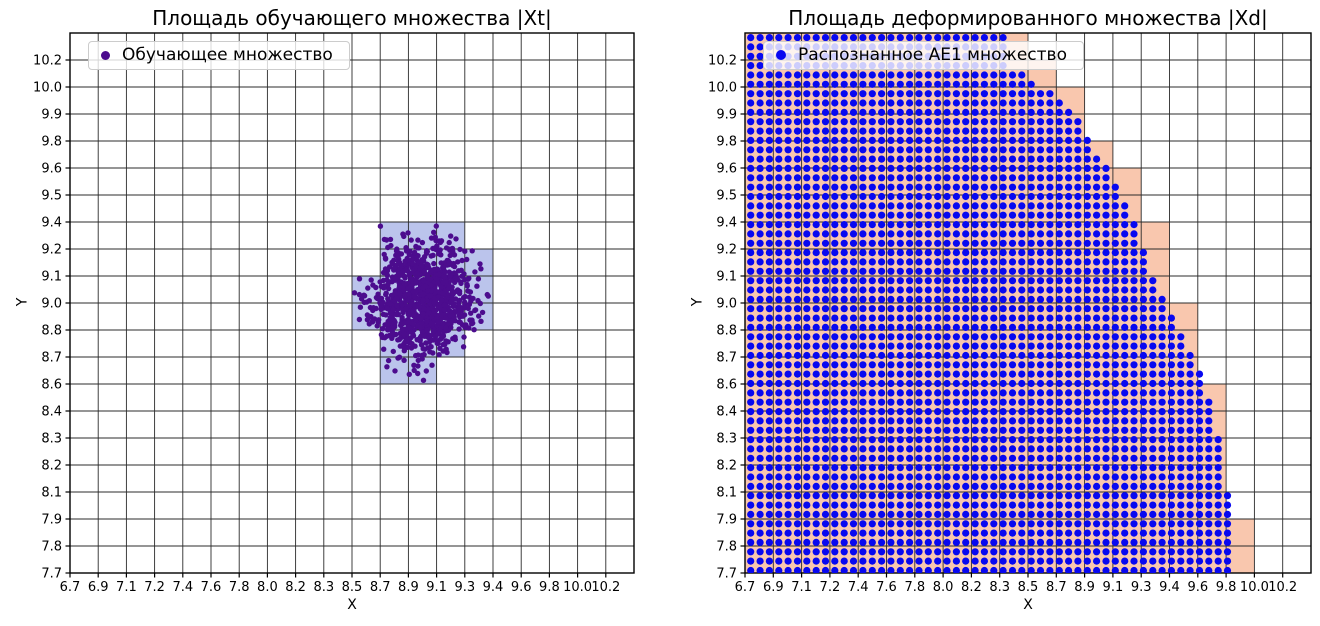 The image size is (1320, 626). What do you see at coordinates (781, 55) in the screenshot?
I see `recognized-set-marker-icon` at bounding box center [781, 55].